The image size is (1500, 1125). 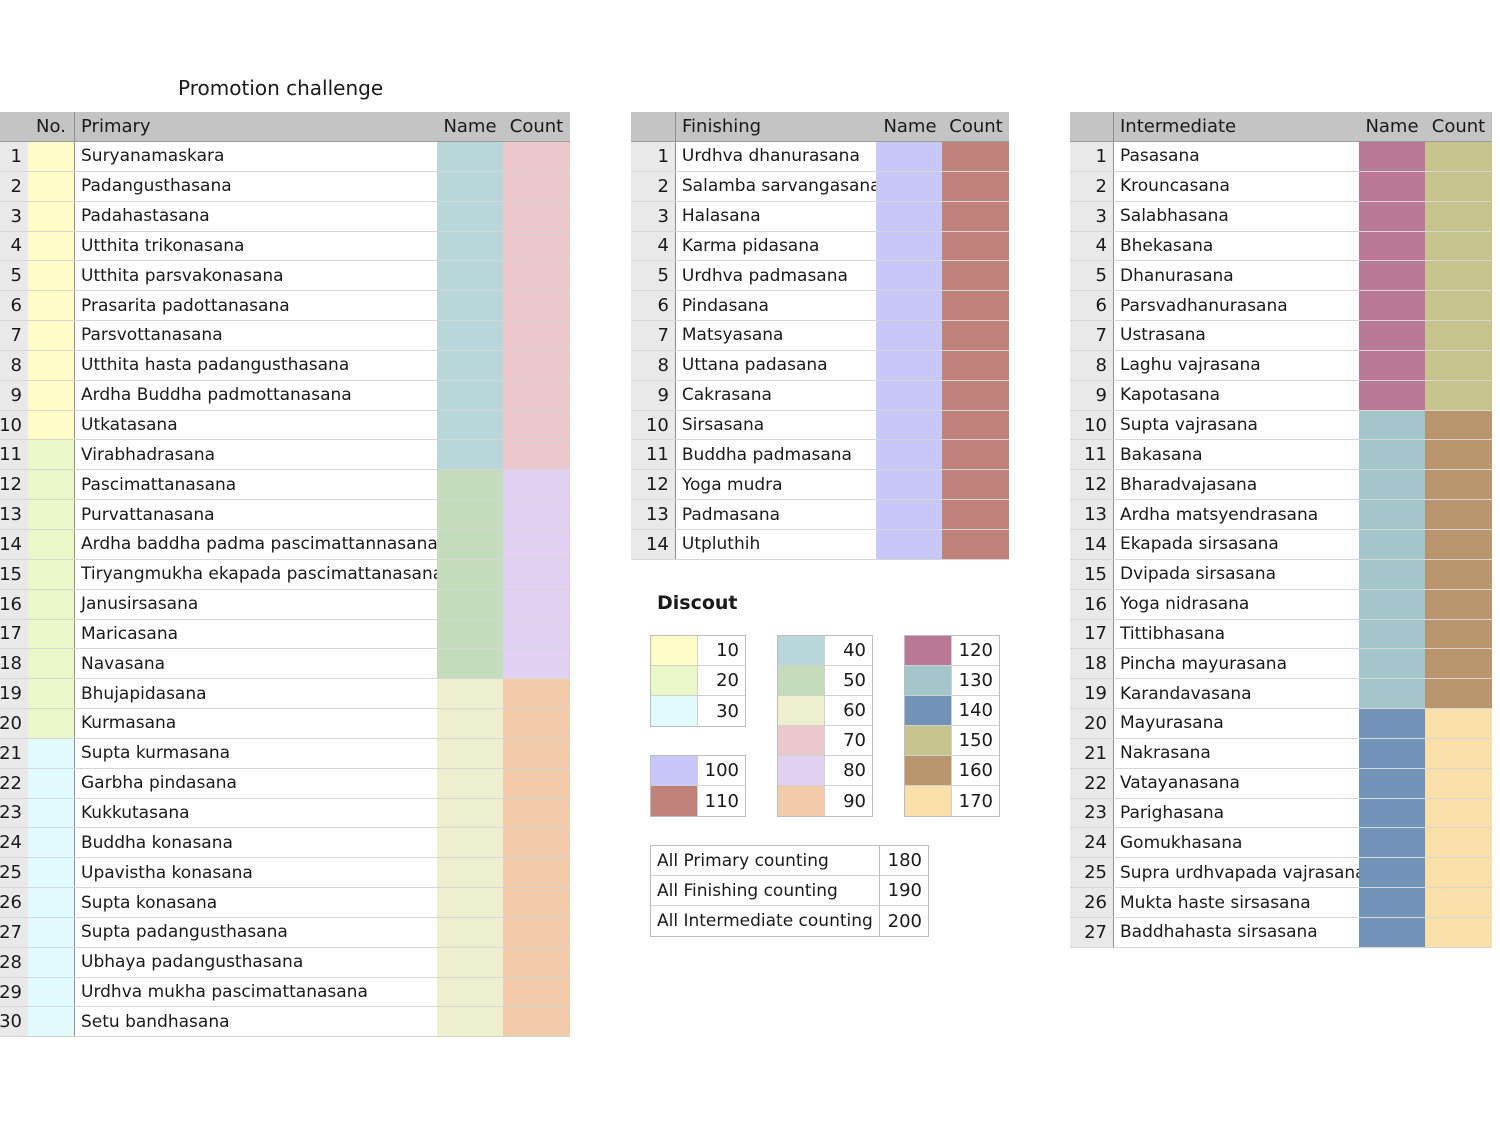 I want to click on row-number: 18, so click(x=1091, y=664).